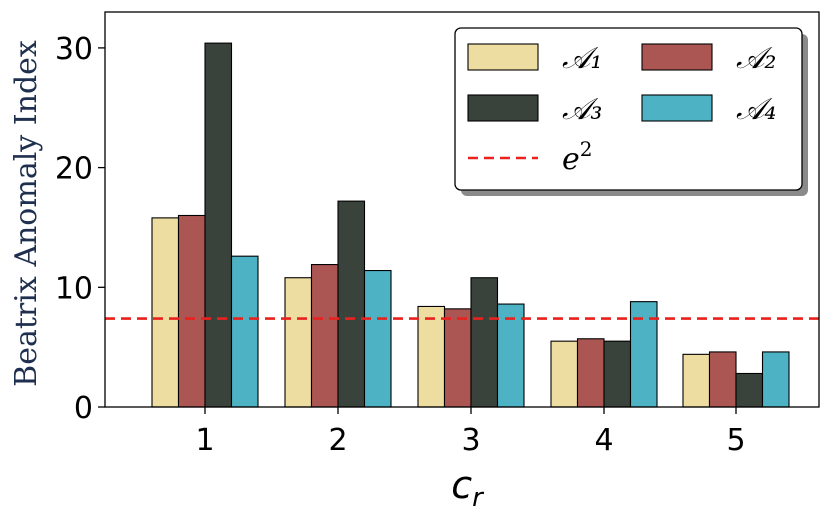  I want to click on y-tick-label: 10, so click(74, 288).